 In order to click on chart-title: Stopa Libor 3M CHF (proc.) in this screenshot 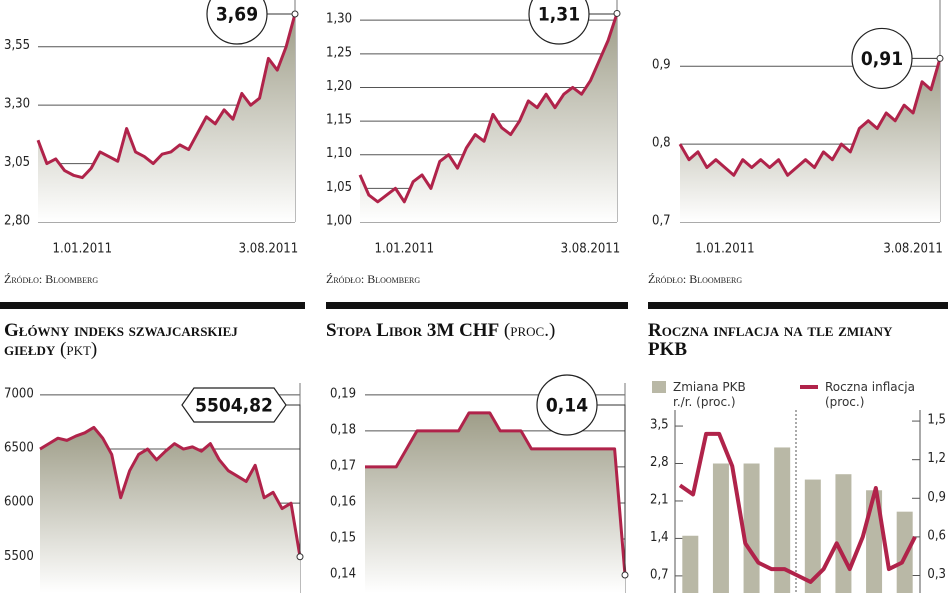, I will do `click(446, 330)`.